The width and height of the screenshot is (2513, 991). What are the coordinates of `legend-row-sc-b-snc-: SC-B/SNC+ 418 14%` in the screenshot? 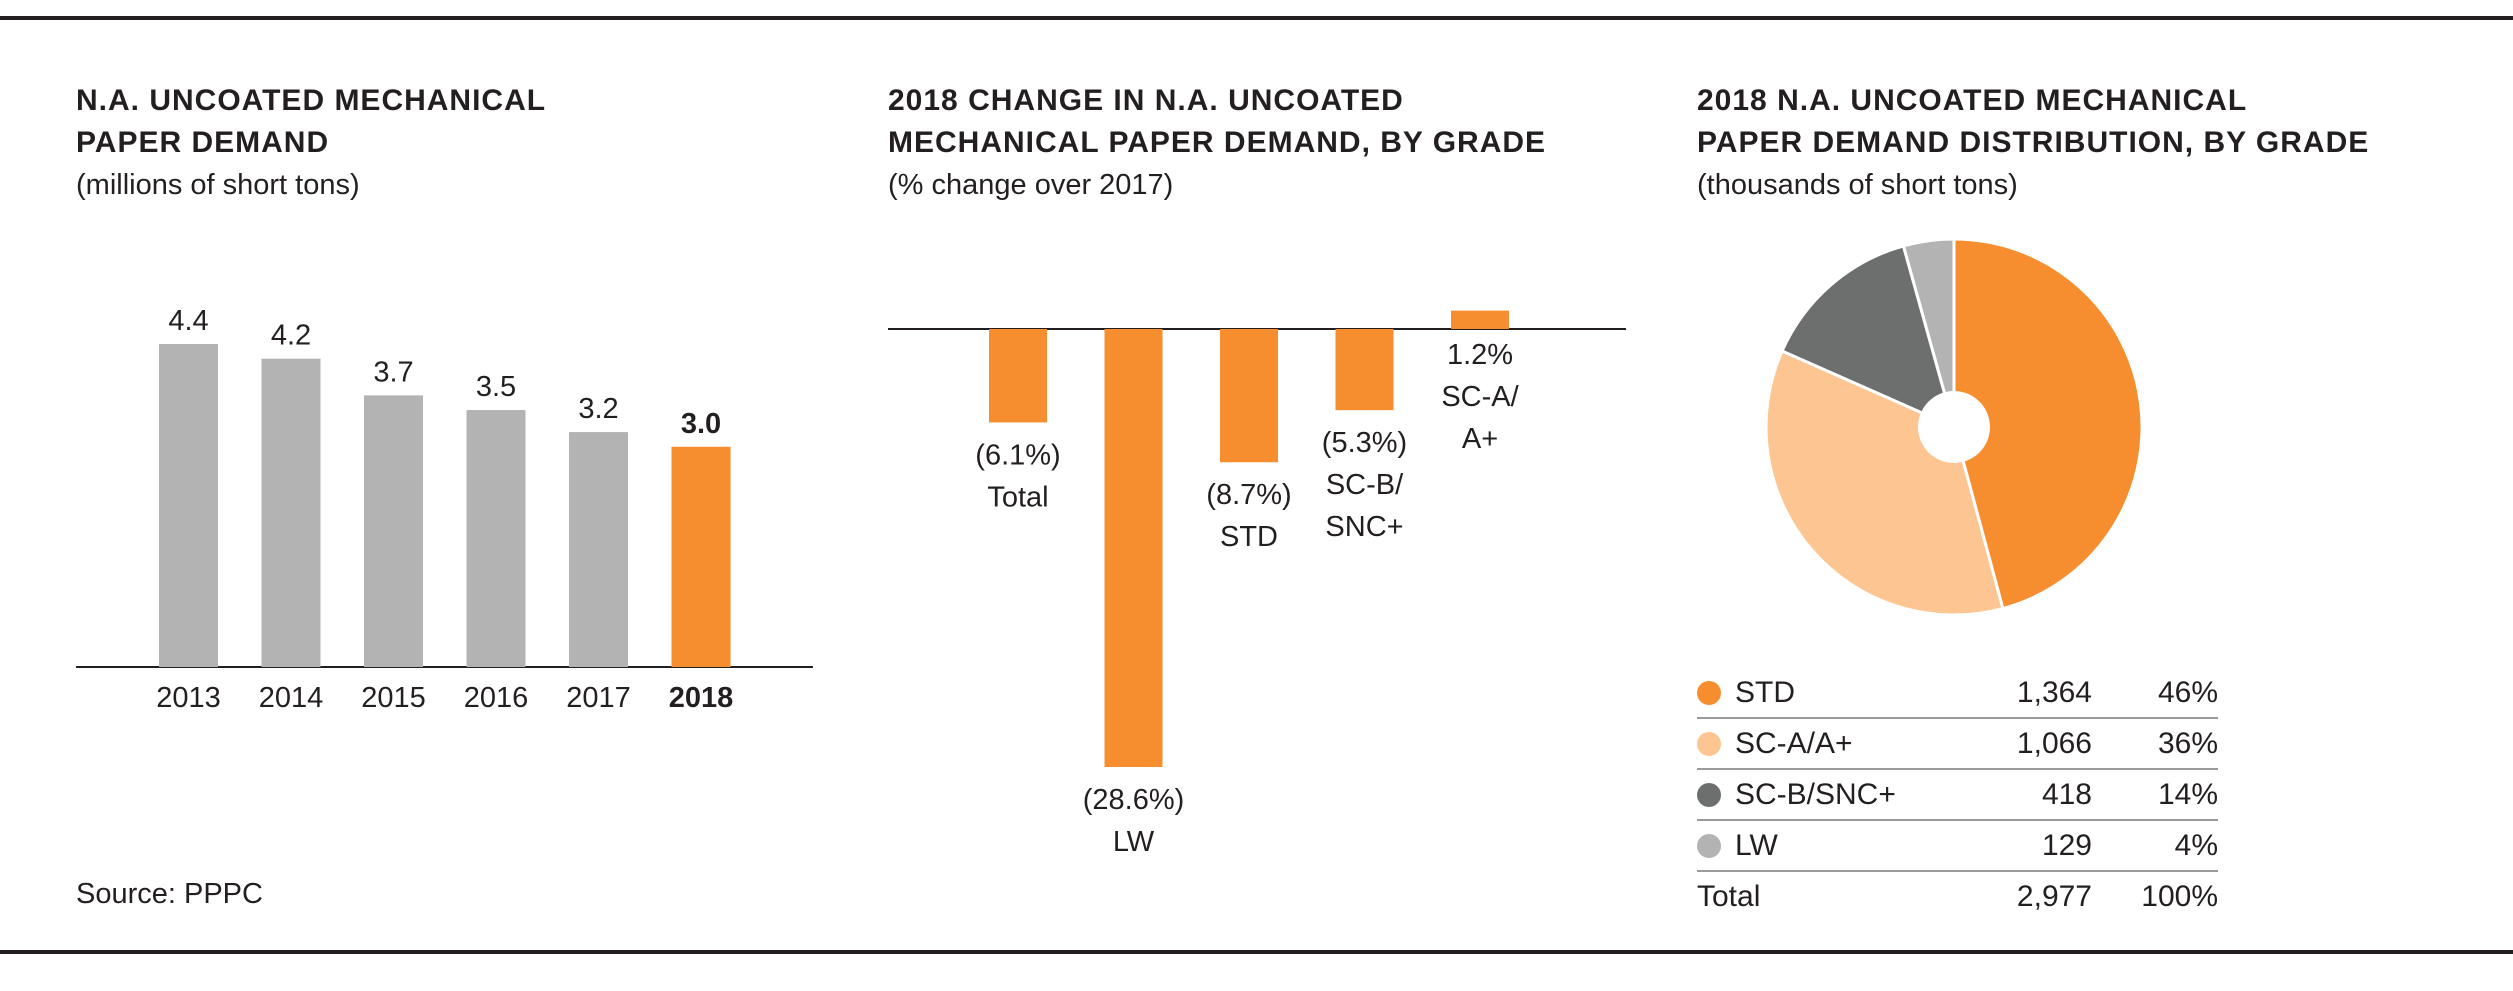 It's located at (1957, 795).